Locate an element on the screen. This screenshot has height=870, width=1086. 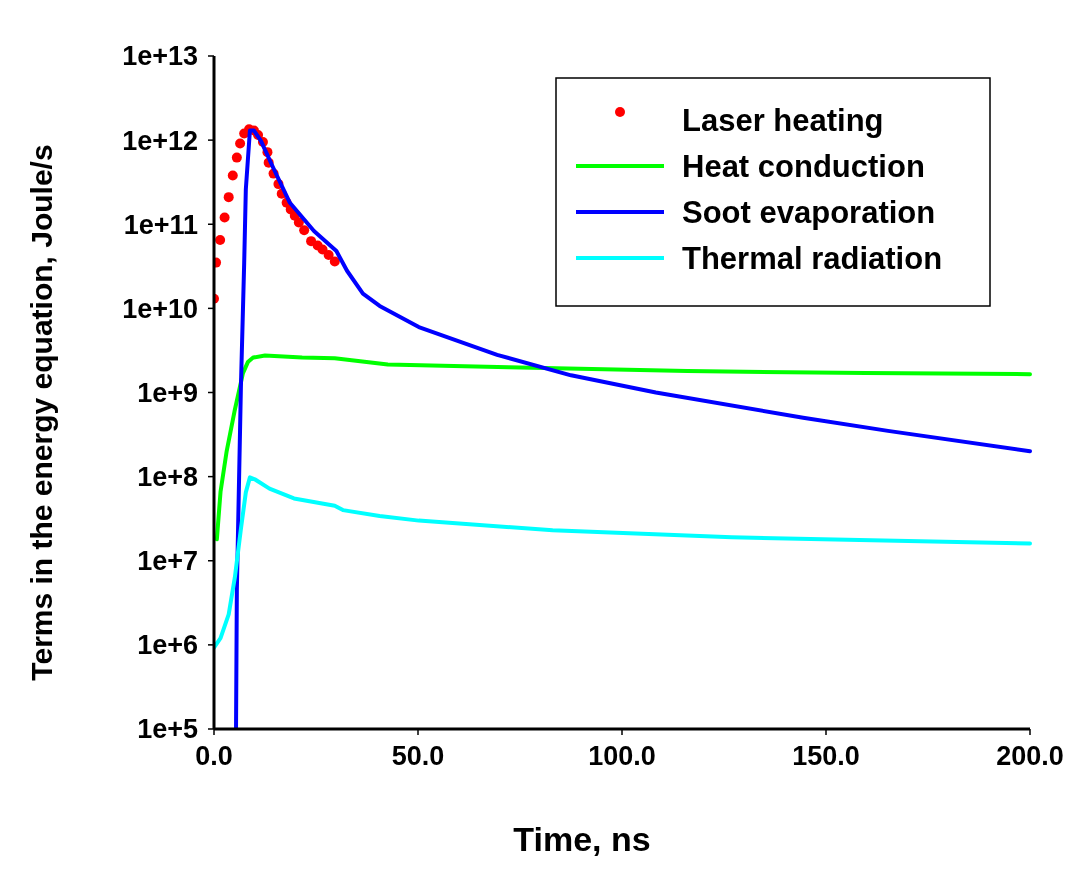
x-tick-label: 50.0 is located at coordinates (418, 756).